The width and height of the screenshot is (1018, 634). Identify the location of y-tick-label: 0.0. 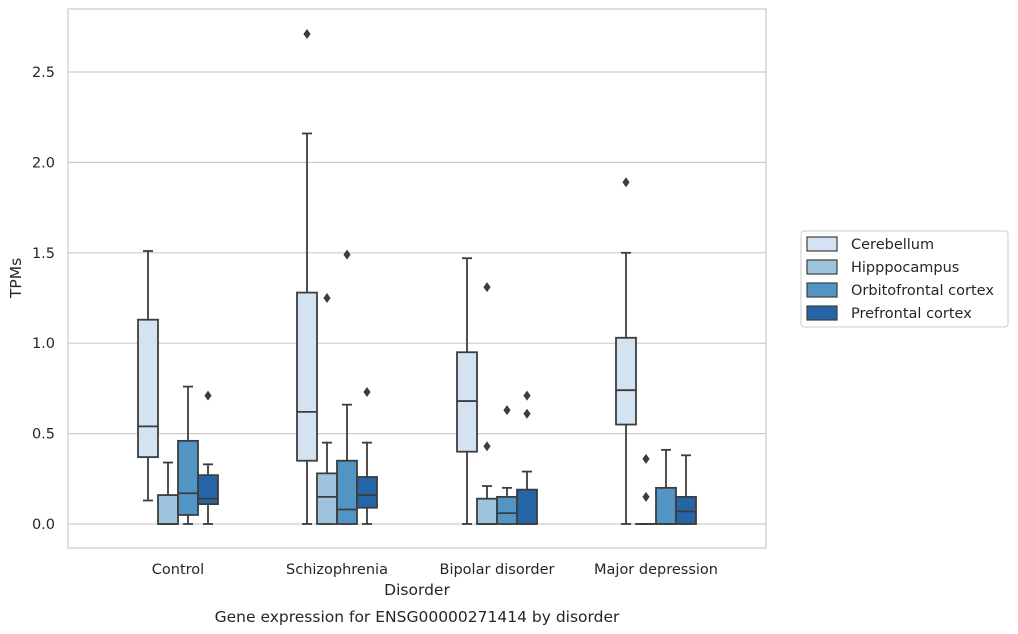
(43, 525).